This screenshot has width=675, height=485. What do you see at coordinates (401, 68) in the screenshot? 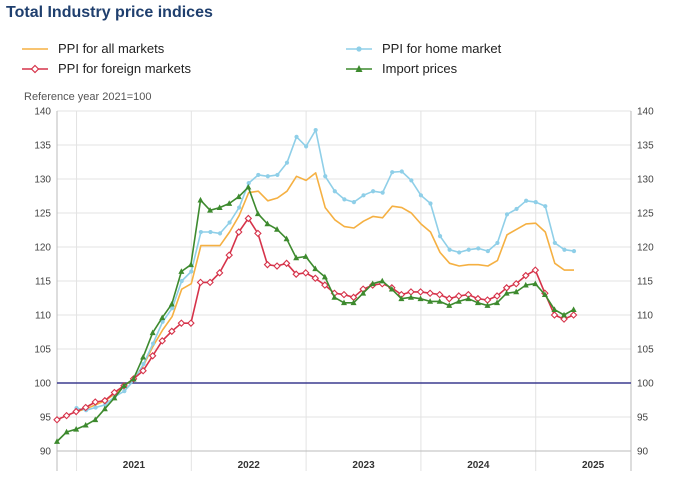
I see `legend-item-import-prices: Import prices` at bounding box center [401, 68].